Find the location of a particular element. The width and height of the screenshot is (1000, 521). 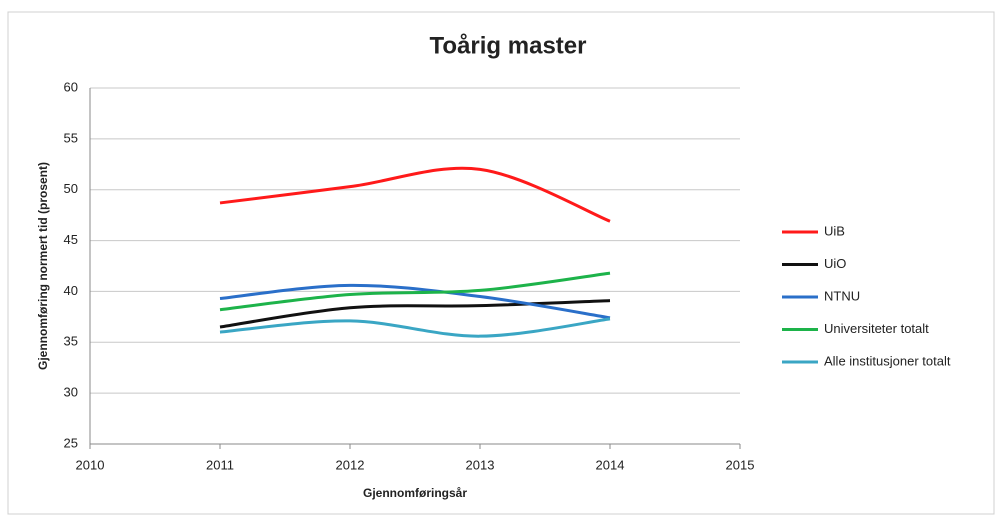

y-tick-label: 40 is located at coordinates (71, 290).